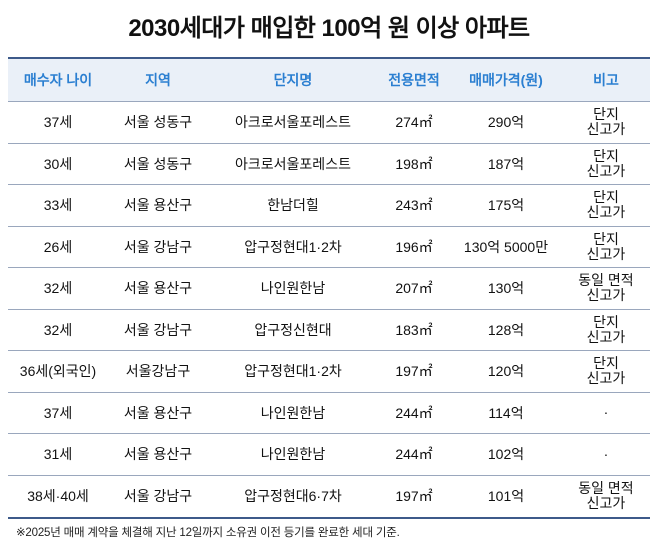  Describe the element at coordinates (506, 122) in the screenshot. I see `cell-price: 290억` at that location.